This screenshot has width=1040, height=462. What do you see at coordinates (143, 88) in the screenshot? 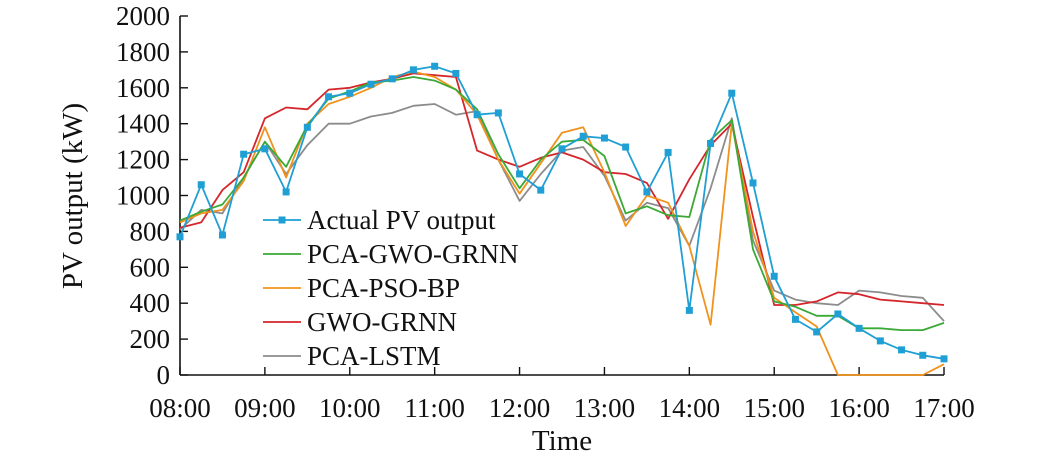
I see `y-tick-label: 1600` at bounding box center [143, 88].